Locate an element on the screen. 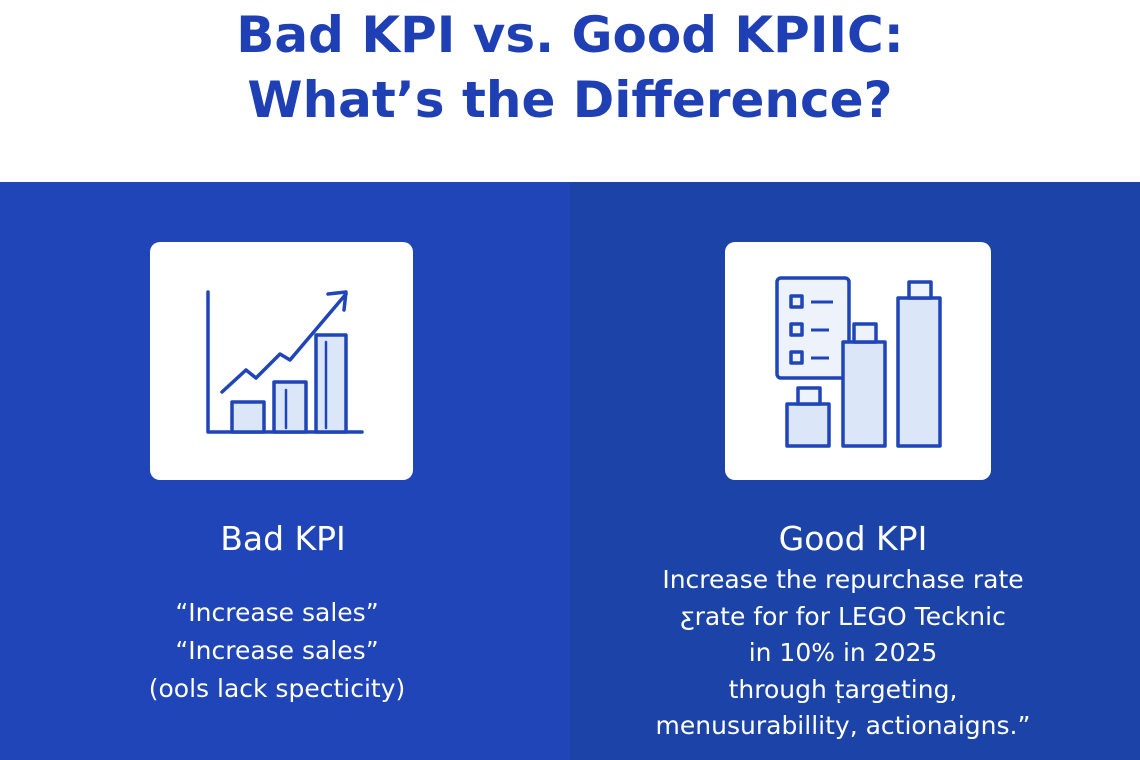 The width and height of the screenshot is (1140, 760). title-line-2: What’s the Difference? is located at coordinates (570, 100).